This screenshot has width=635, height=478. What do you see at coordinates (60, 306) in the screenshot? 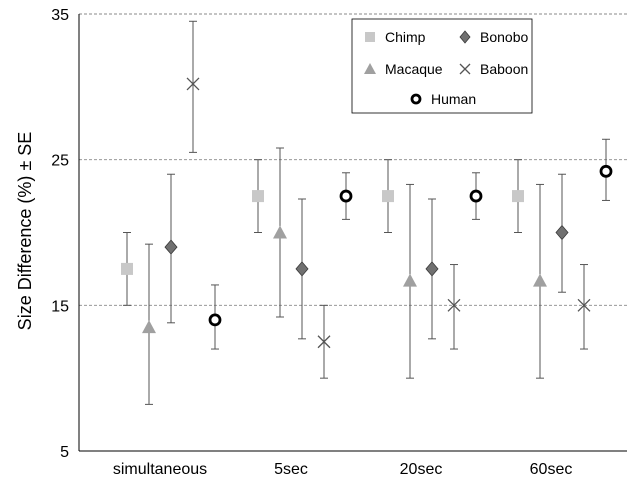
I see `y-tick-label: 15` at bounding box center [60, 306].